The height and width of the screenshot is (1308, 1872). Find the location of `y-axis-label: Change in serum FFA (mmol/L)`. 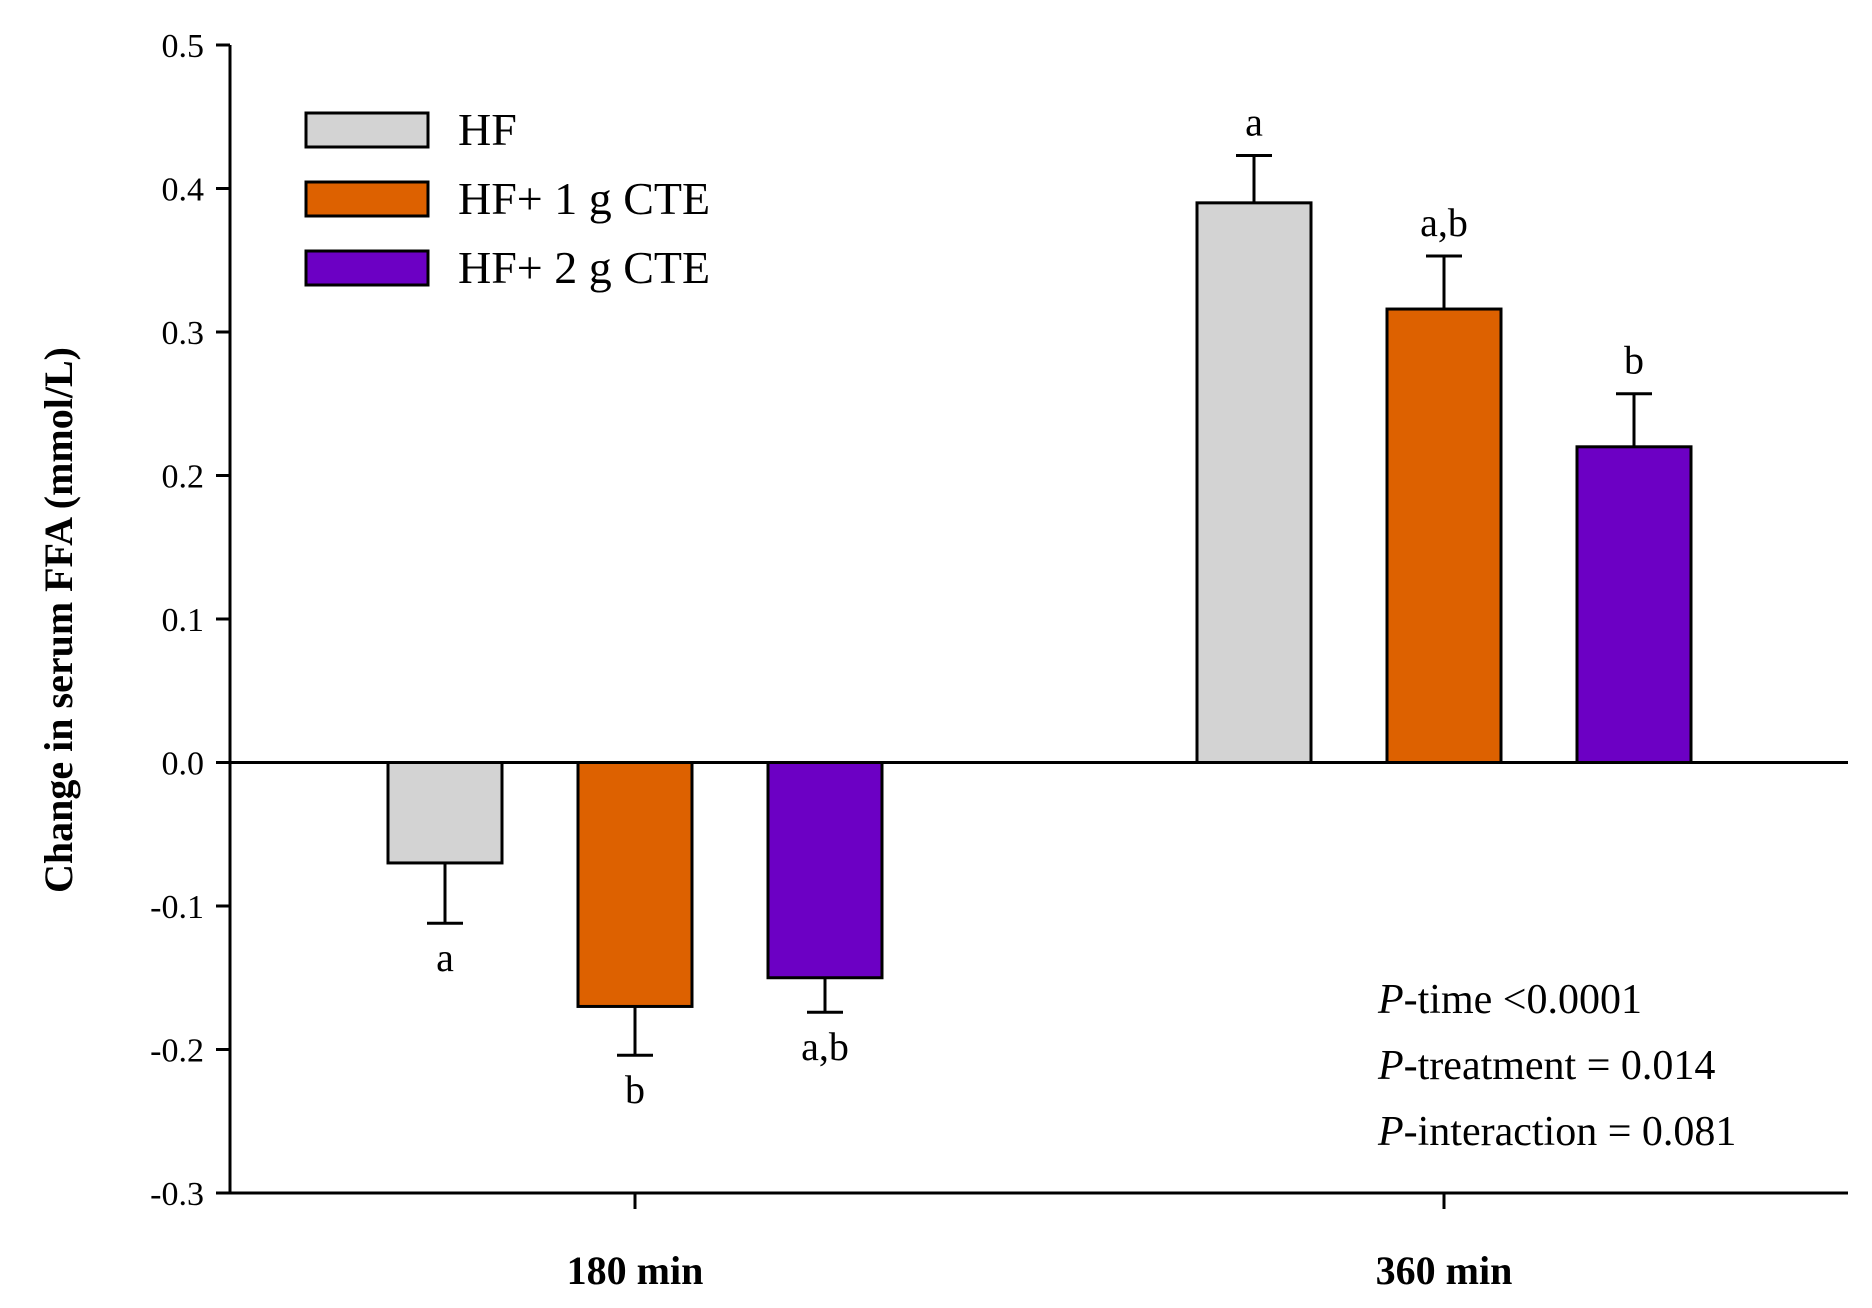

y-axis-label: Change in serum FFA (mmol/L) is located at coordinates (58, 620).